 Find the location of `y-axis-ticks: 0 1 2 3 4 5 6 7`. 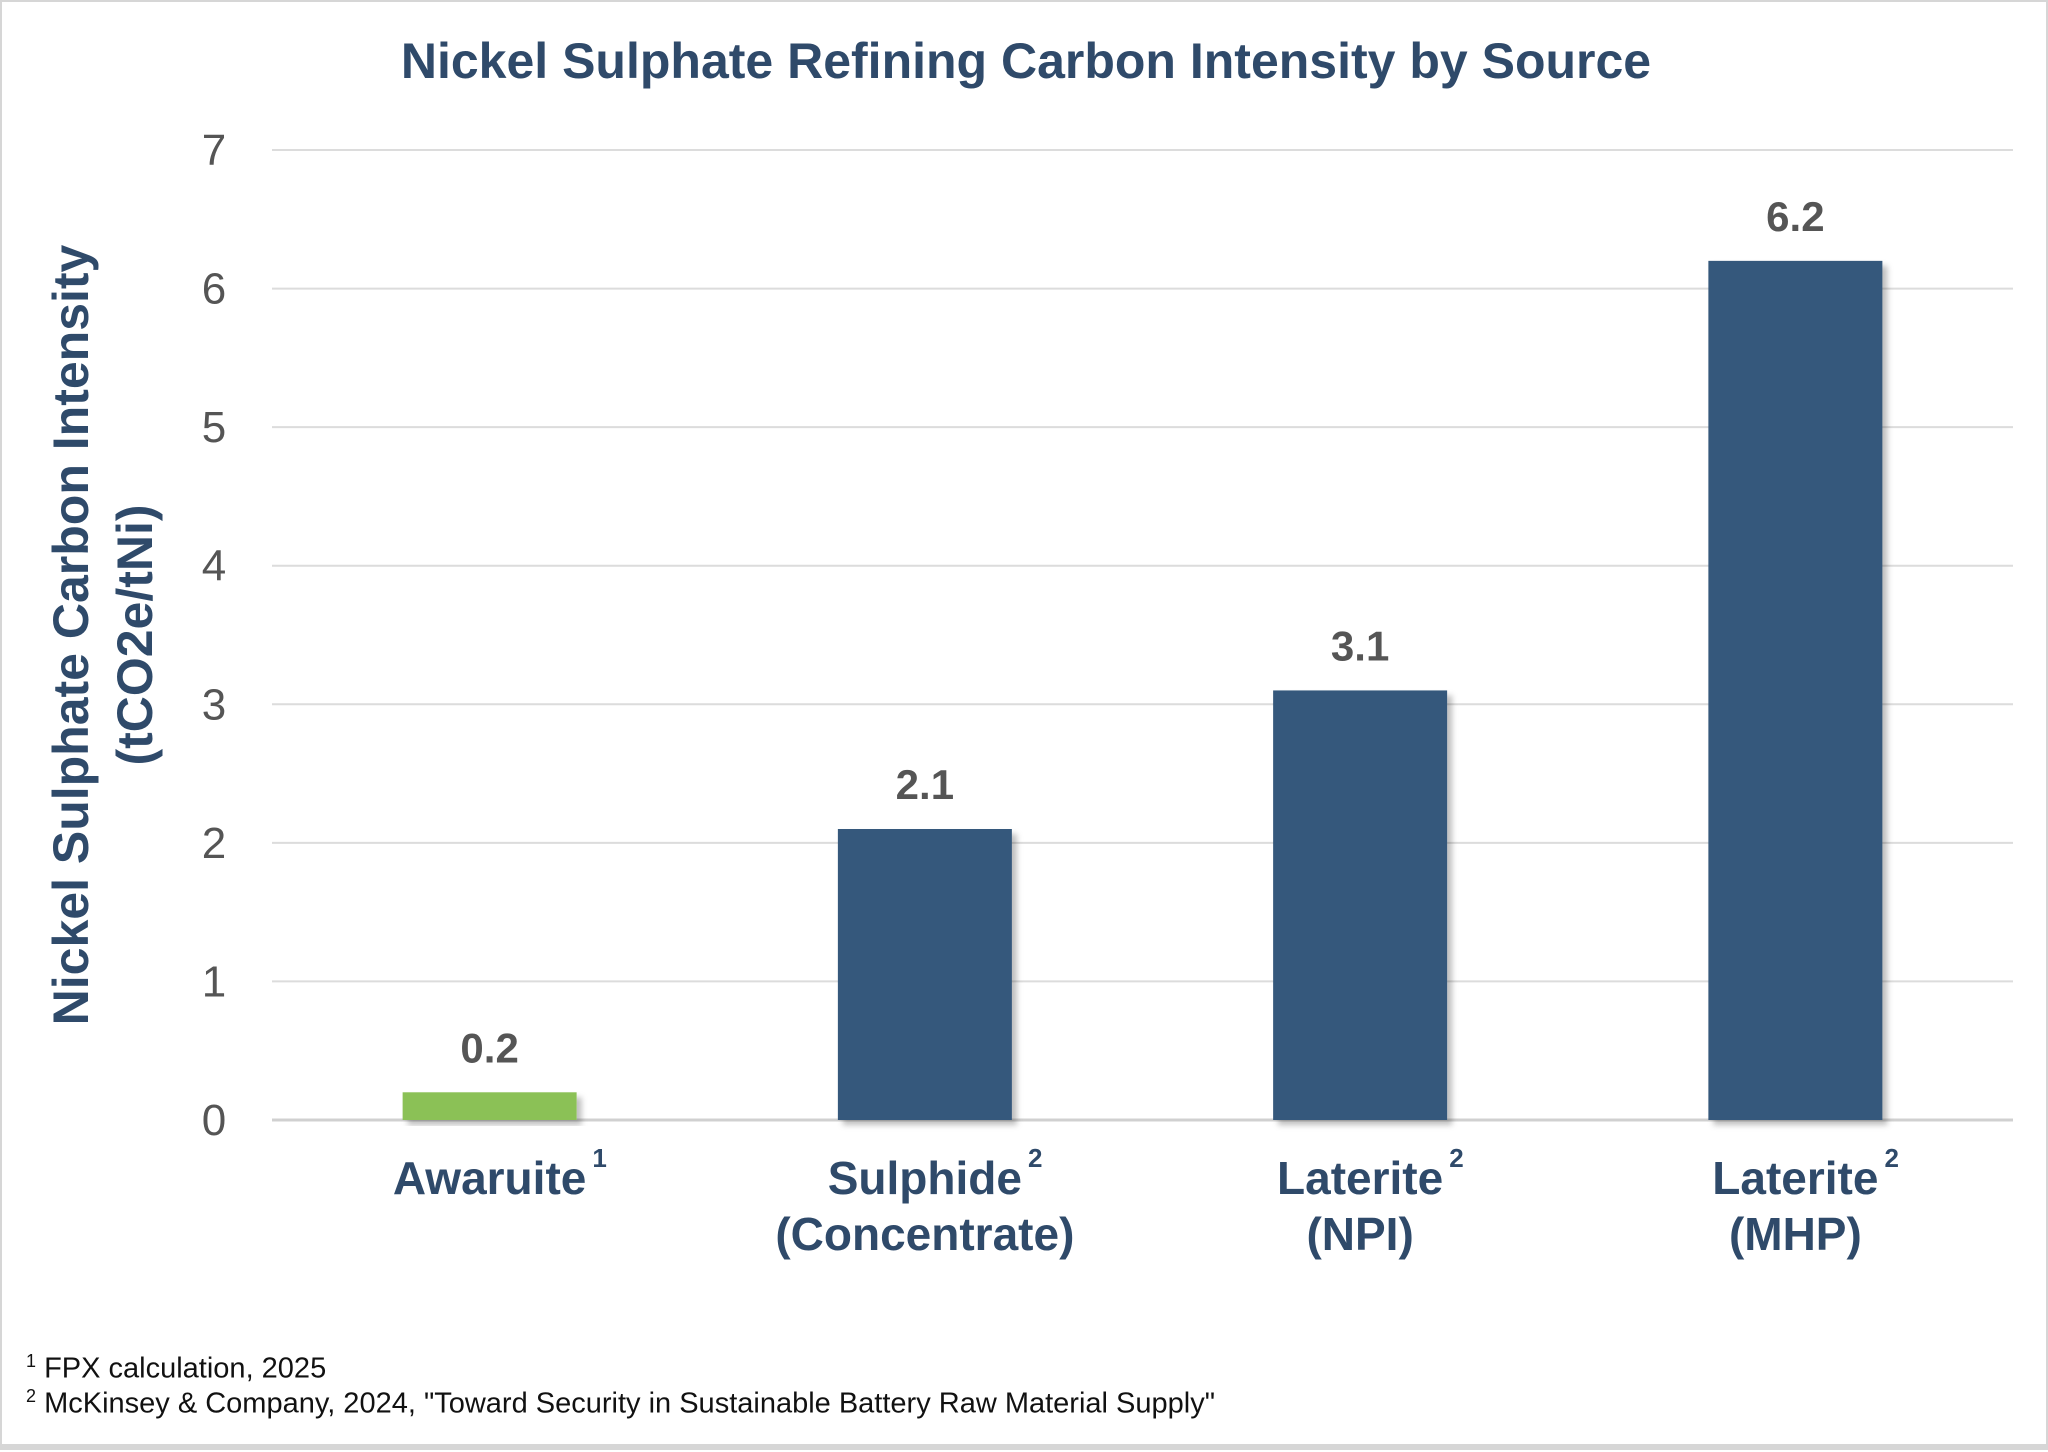

y-axis-ticks: 0 1 2 3 4 5 6 7 is located at coordinates (214, 635).